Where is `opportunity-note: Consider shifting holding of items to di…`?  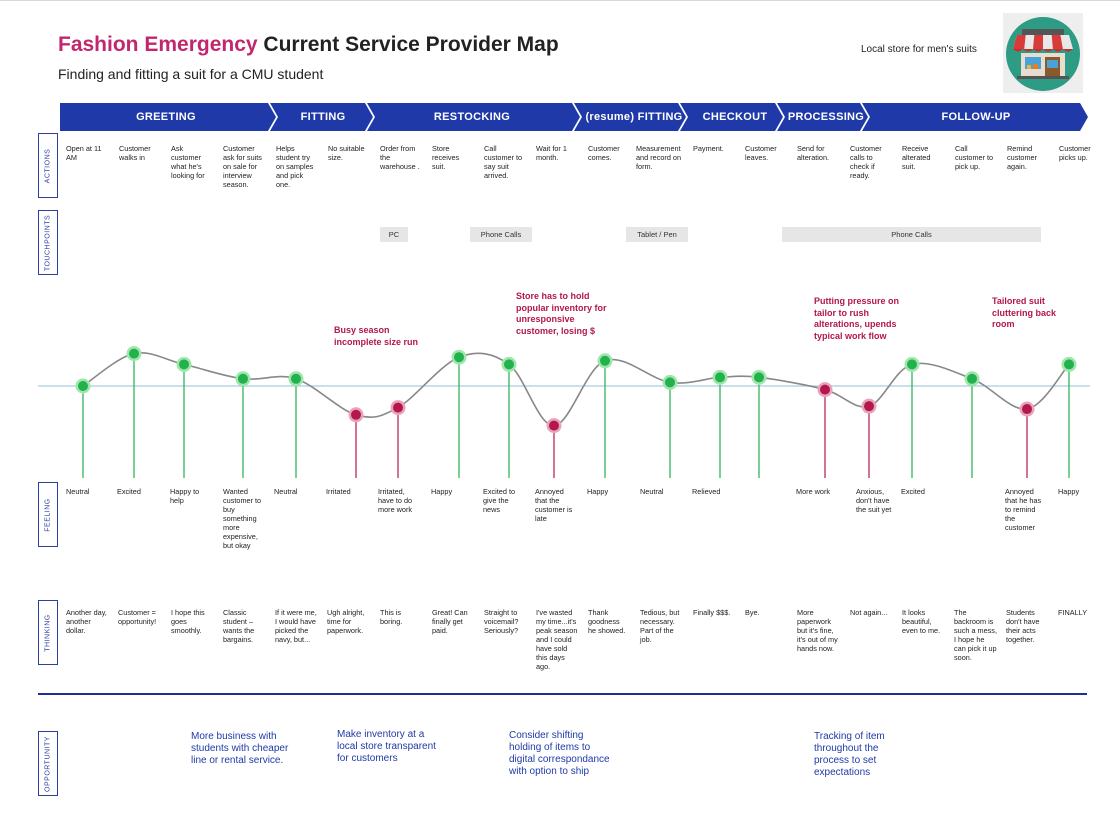 opportunity-note: Consider shifting holding of items to di… is located at coordinates (559, 753).